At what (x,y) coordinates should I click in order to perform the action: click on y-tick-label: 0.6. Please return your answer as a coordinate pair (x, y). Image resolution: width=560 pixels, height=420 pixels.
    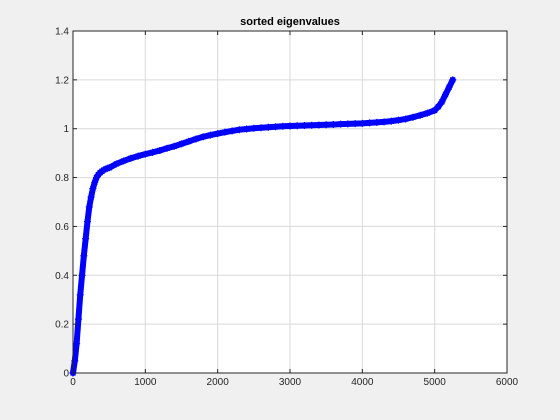
    Looking at the image, I should click on (62, 227).